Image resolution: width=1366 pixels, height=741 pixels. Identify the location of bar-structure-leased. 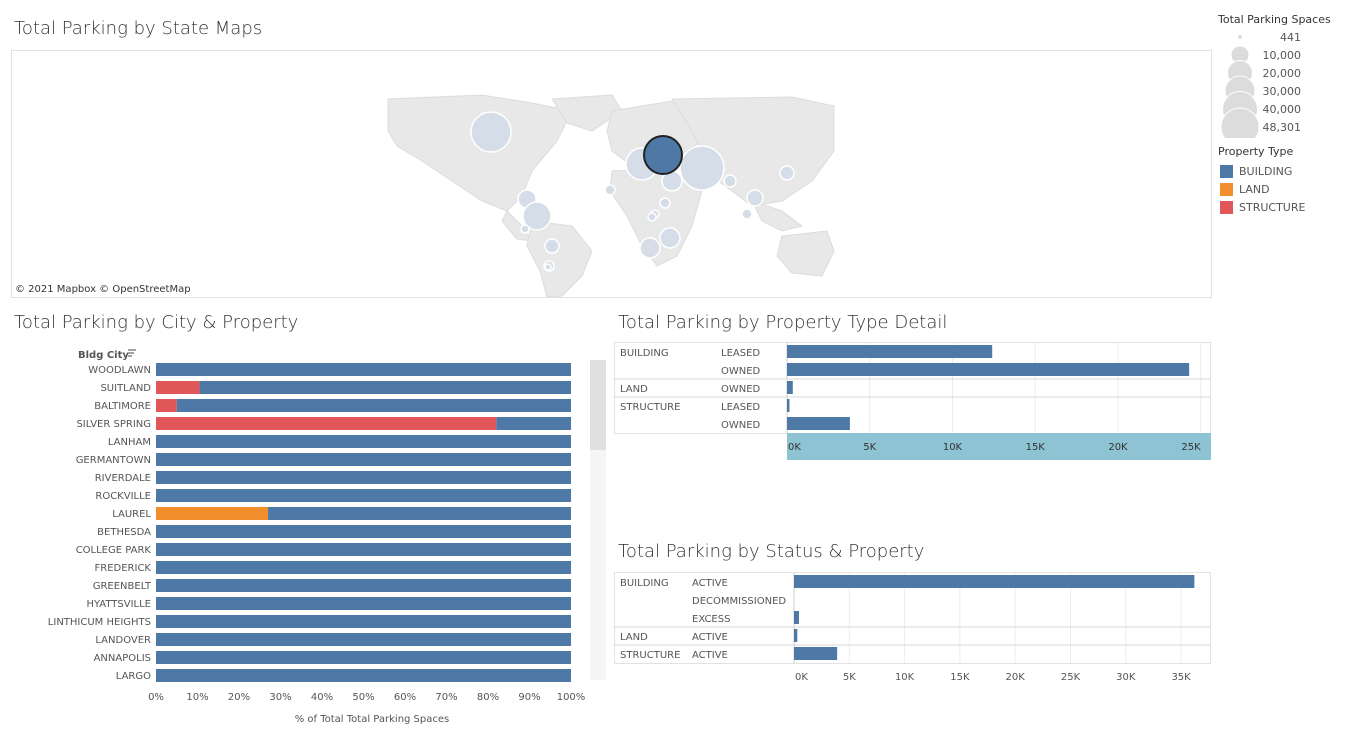
(788, 405).